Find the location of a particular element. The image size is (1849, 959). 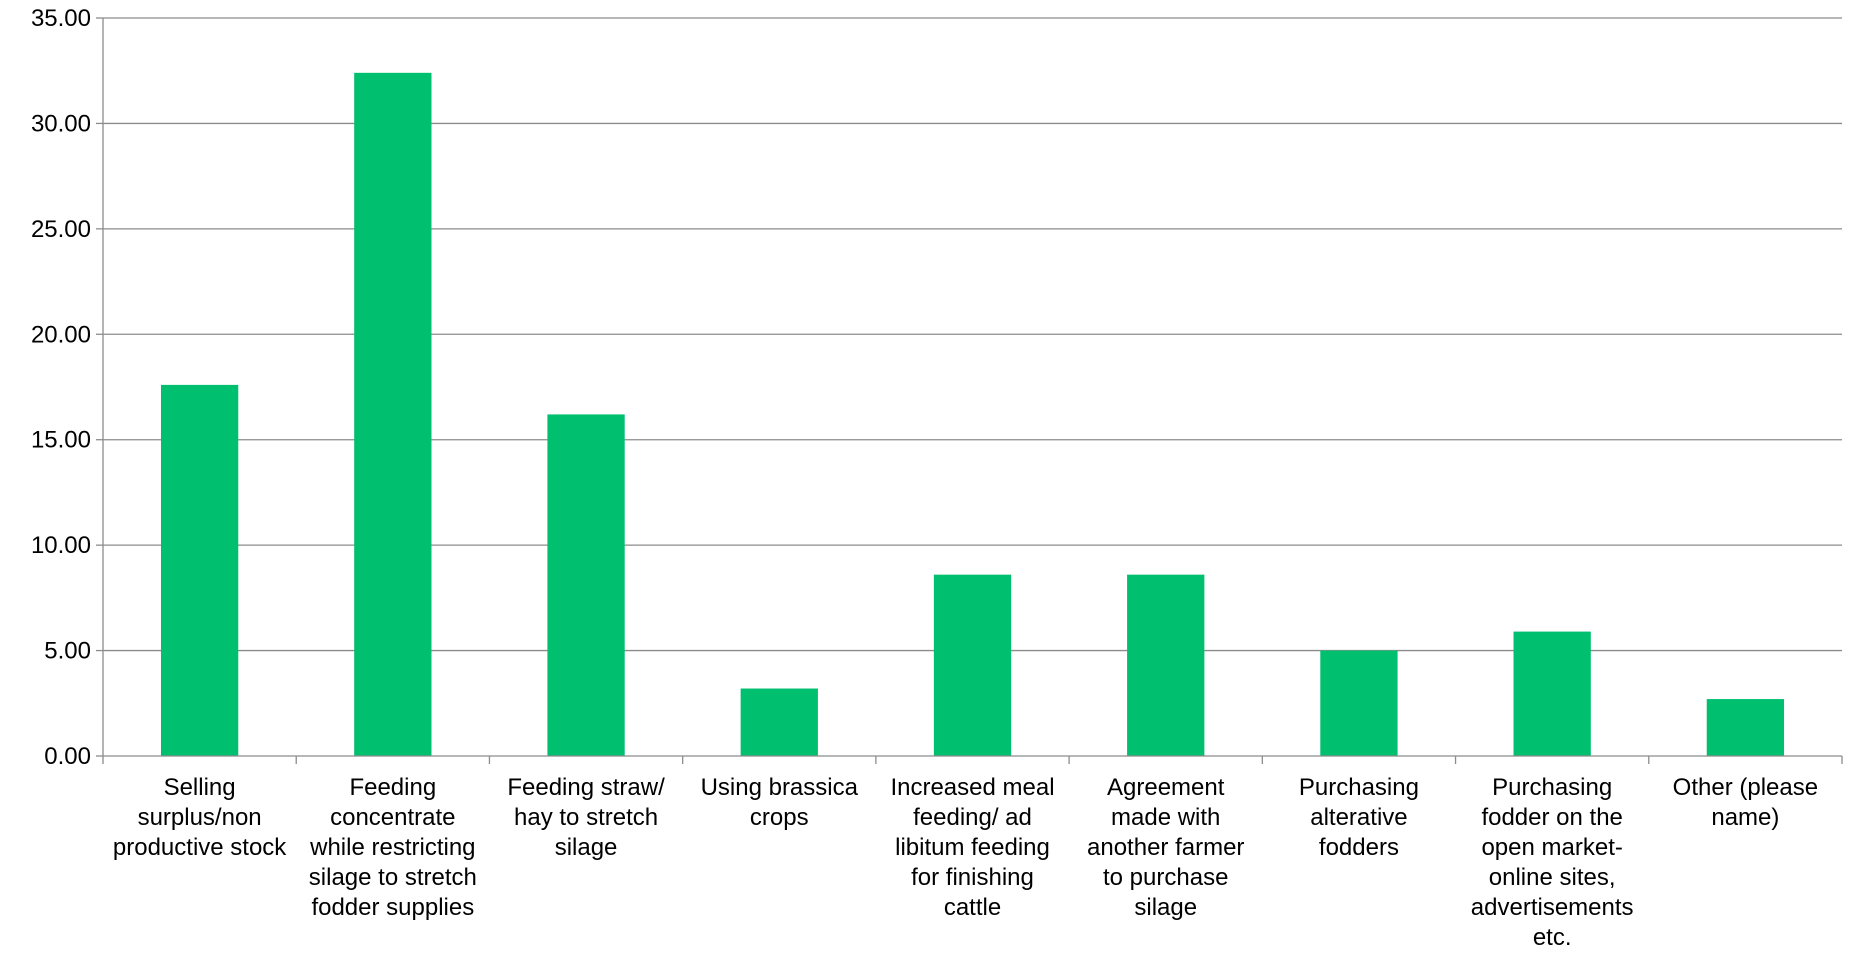

x-tick-label-line: fodder on the is located at coordinates (1551, 817).